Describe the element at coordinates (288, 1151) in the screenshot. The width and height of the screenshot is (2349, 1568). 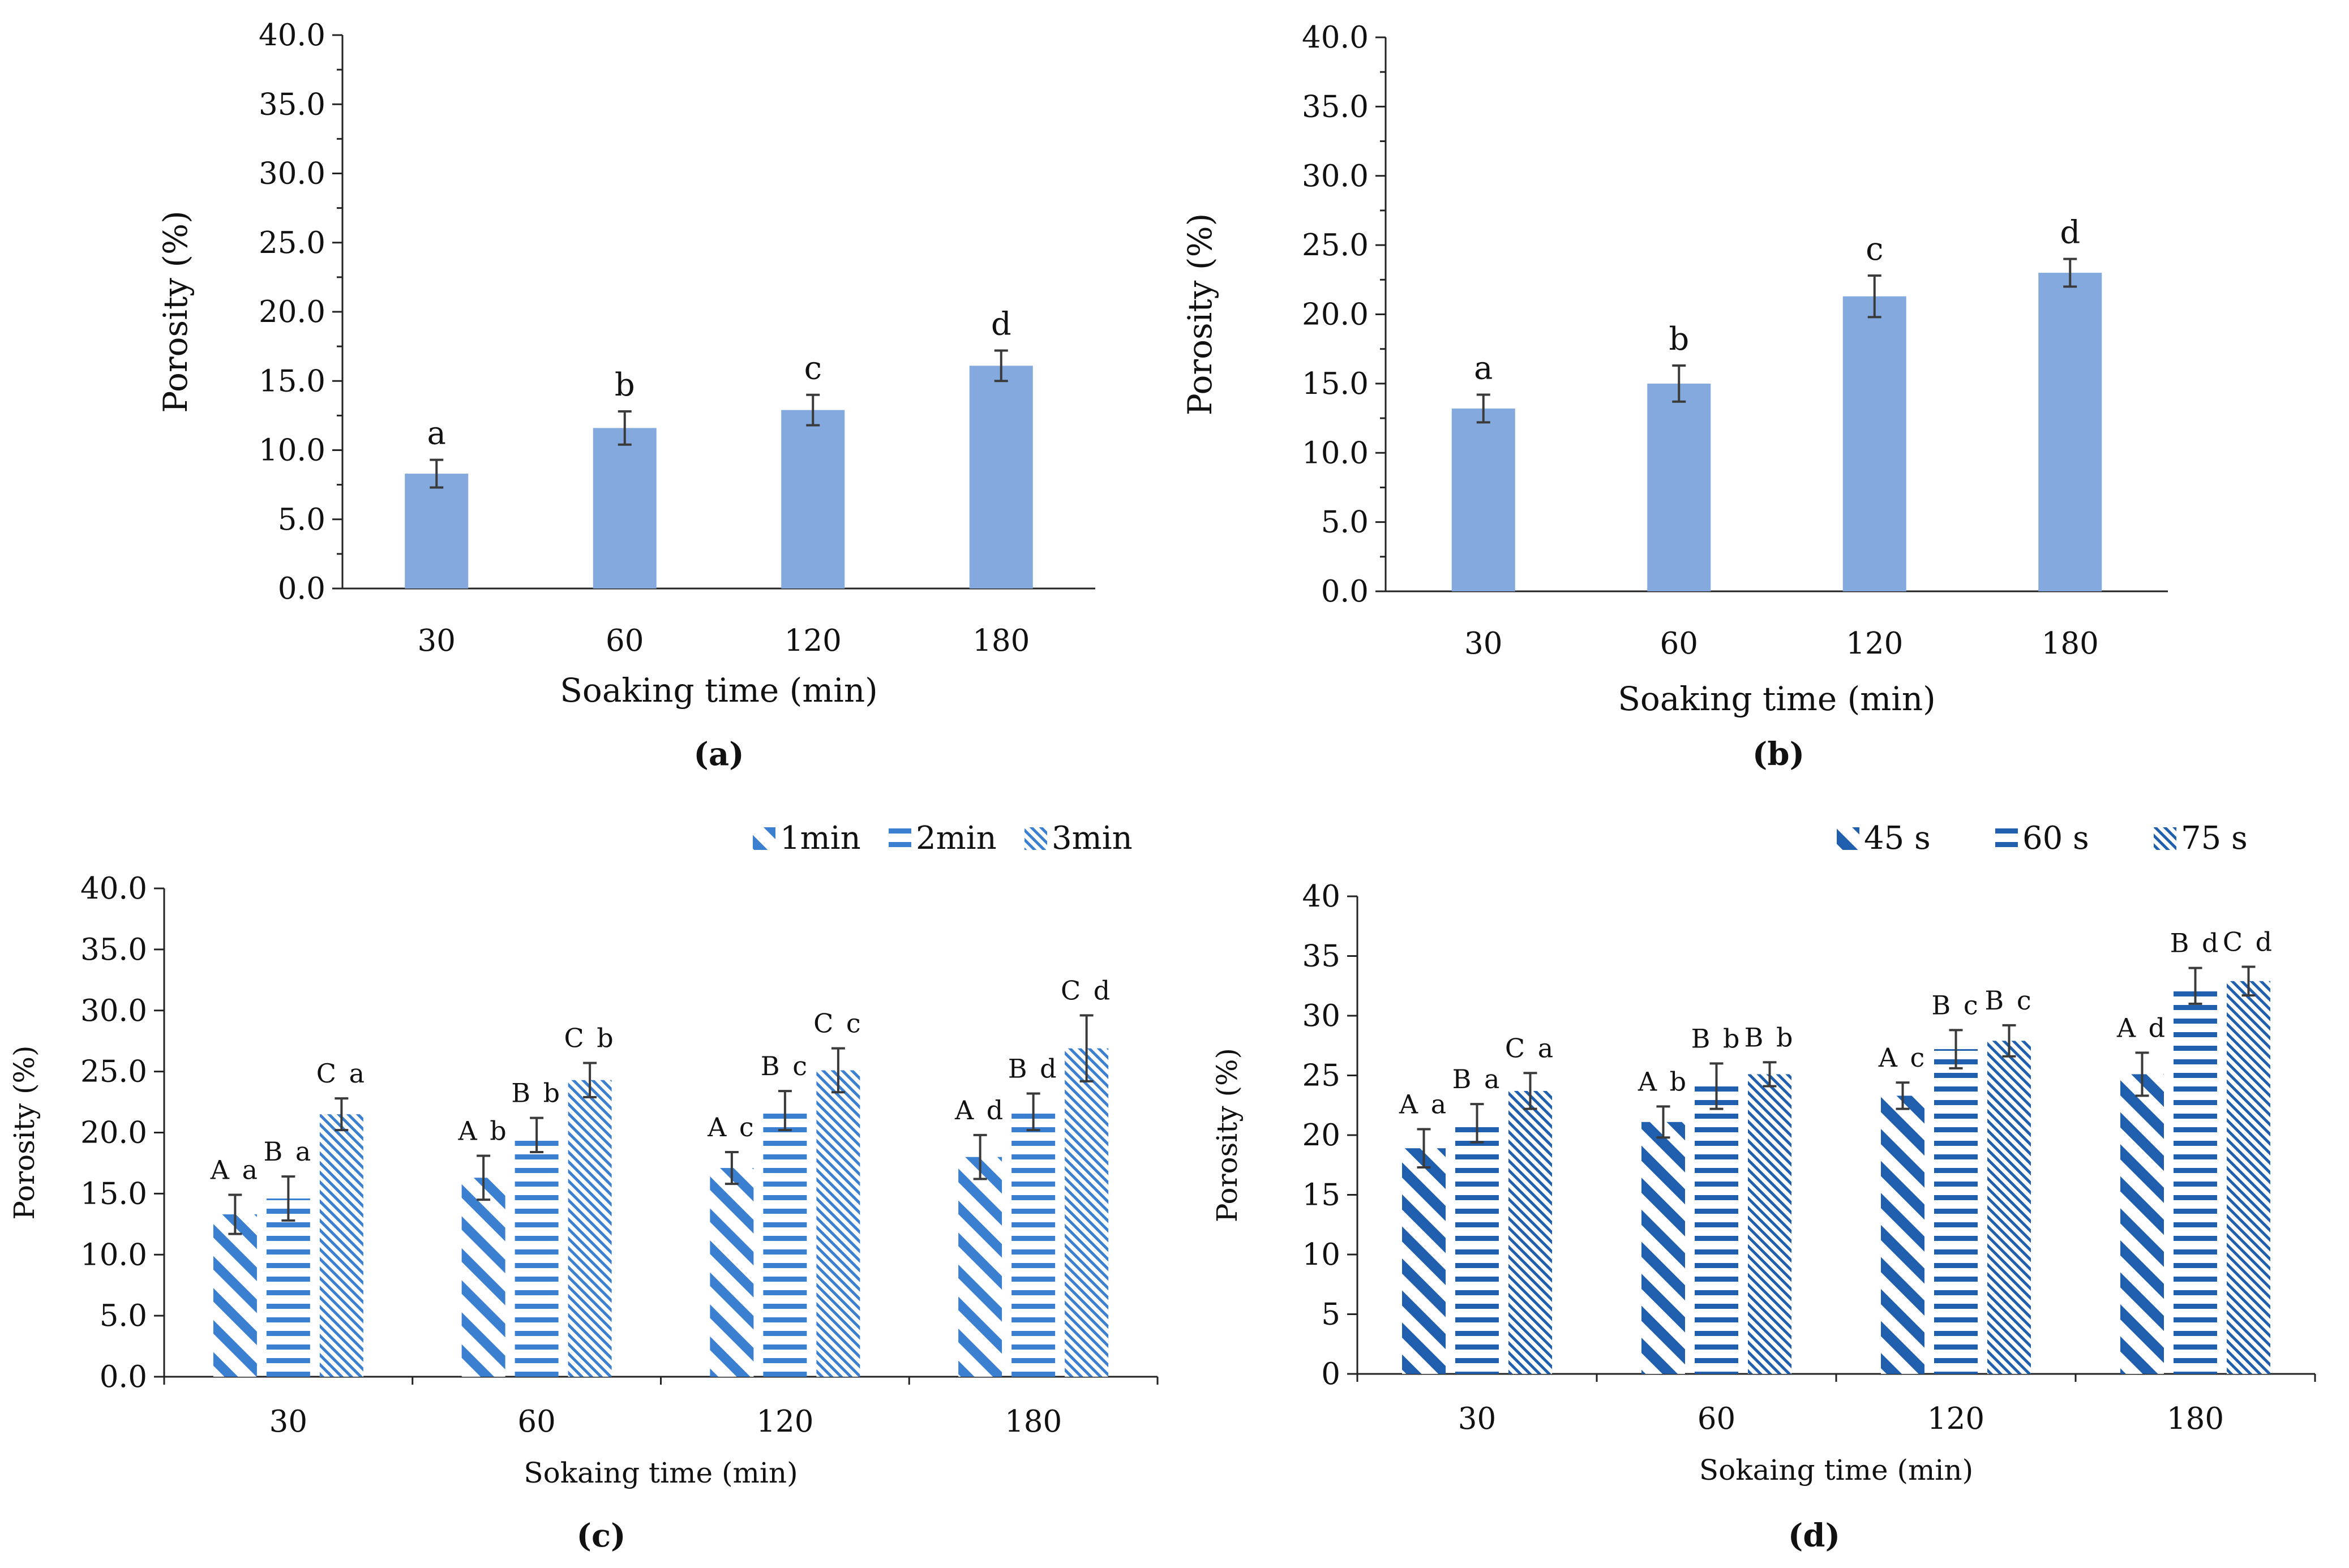
I see `significance-label: B a` at that location.